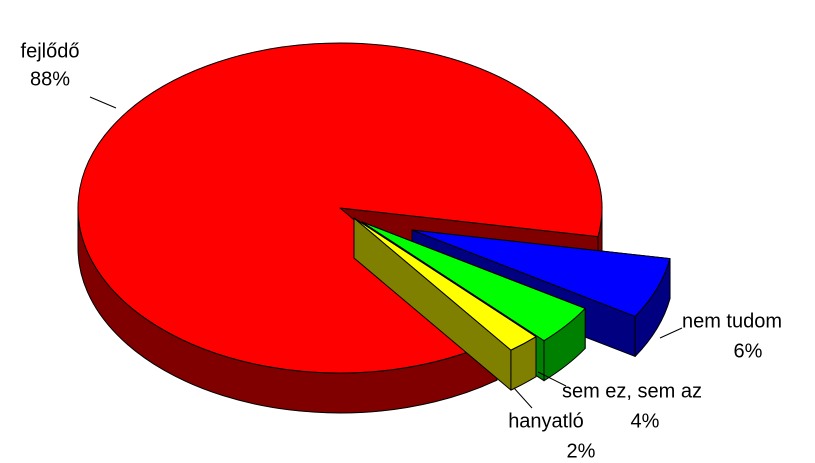 The image size is (815, 463). I want to click on value-label: 88%, so click(50, 79).